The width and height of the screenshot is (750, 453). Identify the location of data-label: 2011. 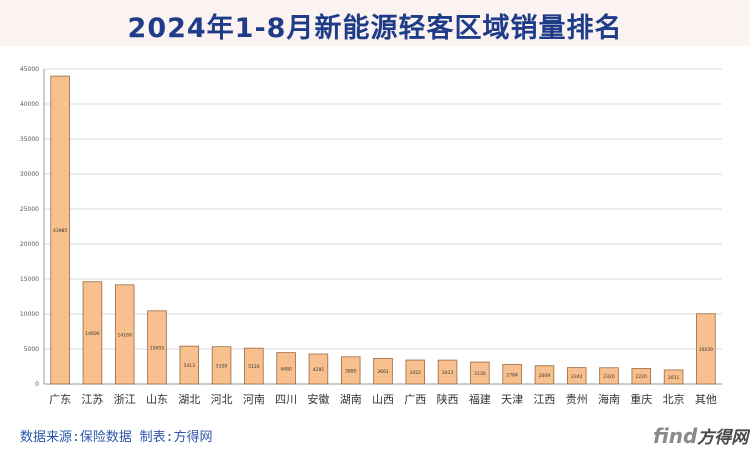
(674, 378).